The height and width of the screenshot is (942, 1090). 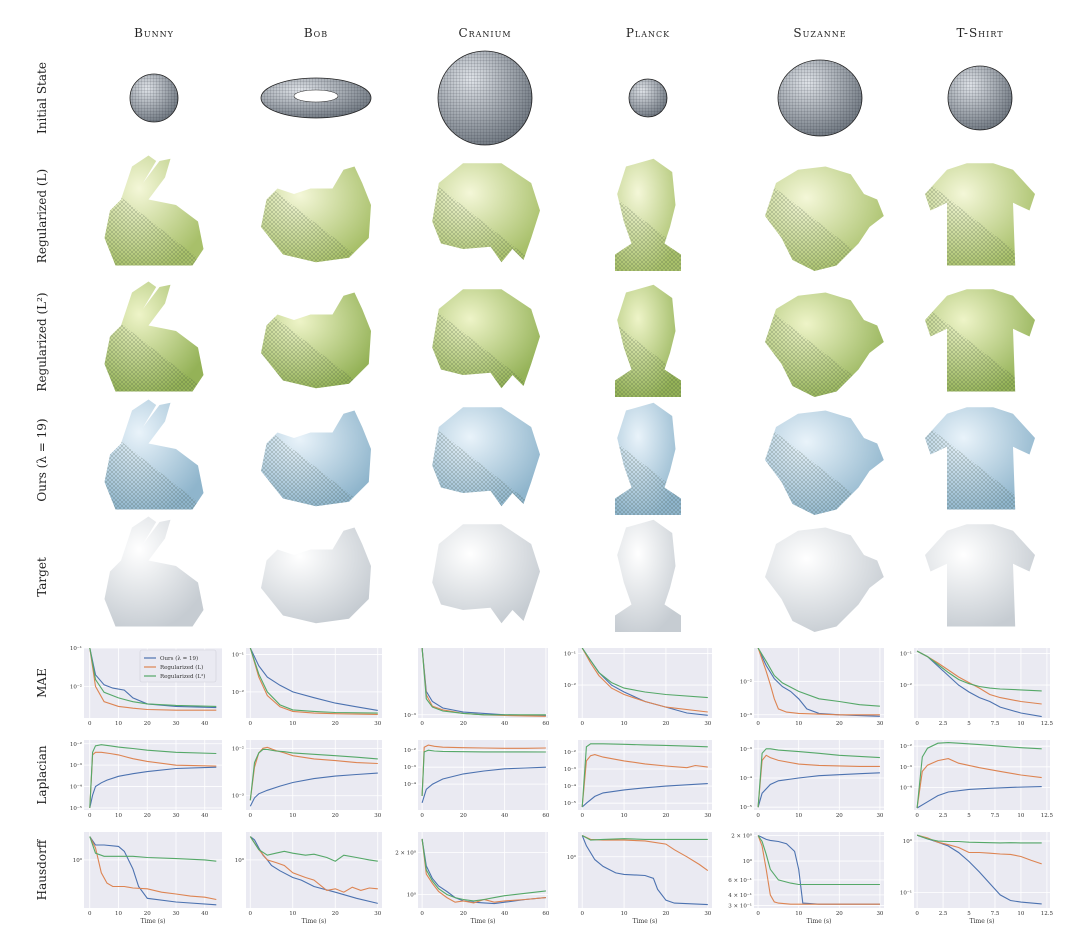 I want to click on render-initial-suzanne, so click(x=820, y=98).